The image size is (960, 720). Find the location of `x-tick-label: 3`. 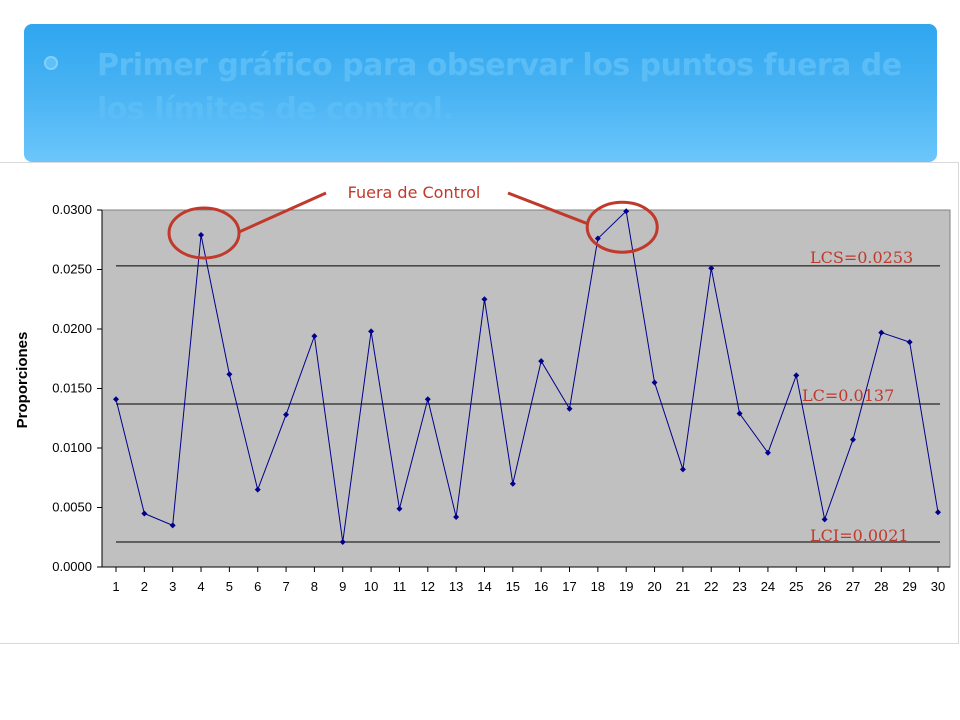

x-tick-label: 3 is located at coordinates (172, 586).